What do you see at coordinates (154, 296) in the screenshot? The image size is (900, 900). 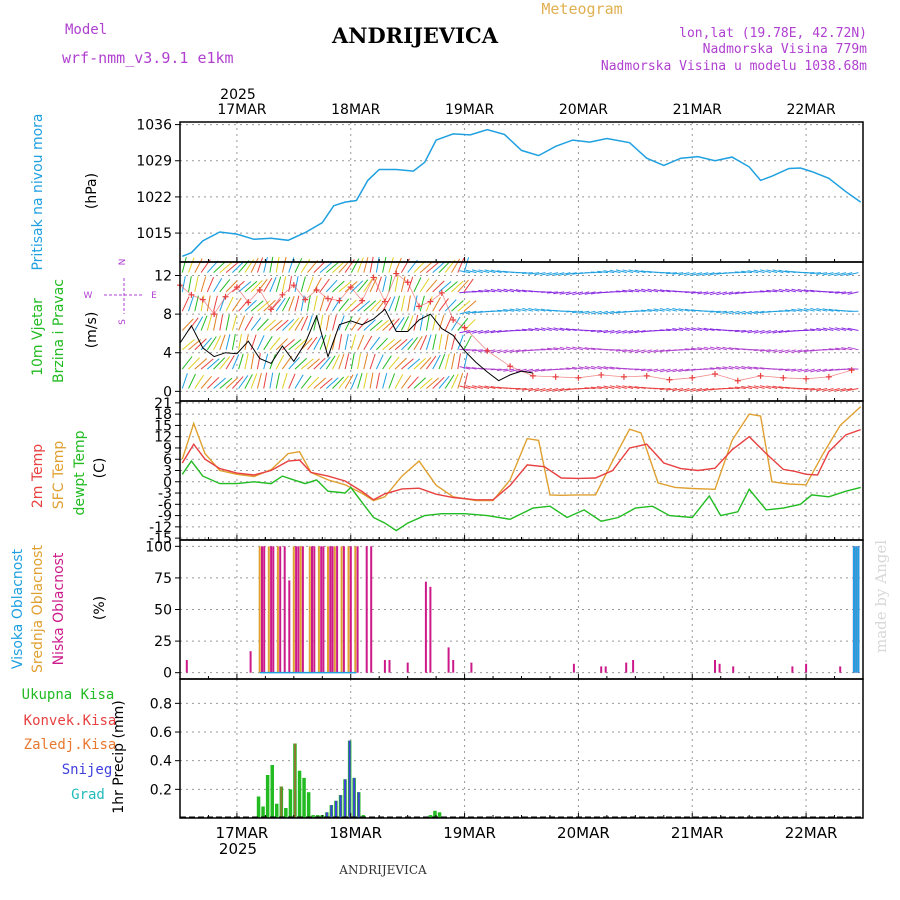 I see `compass-e: E` at bounding box center [154, 296].